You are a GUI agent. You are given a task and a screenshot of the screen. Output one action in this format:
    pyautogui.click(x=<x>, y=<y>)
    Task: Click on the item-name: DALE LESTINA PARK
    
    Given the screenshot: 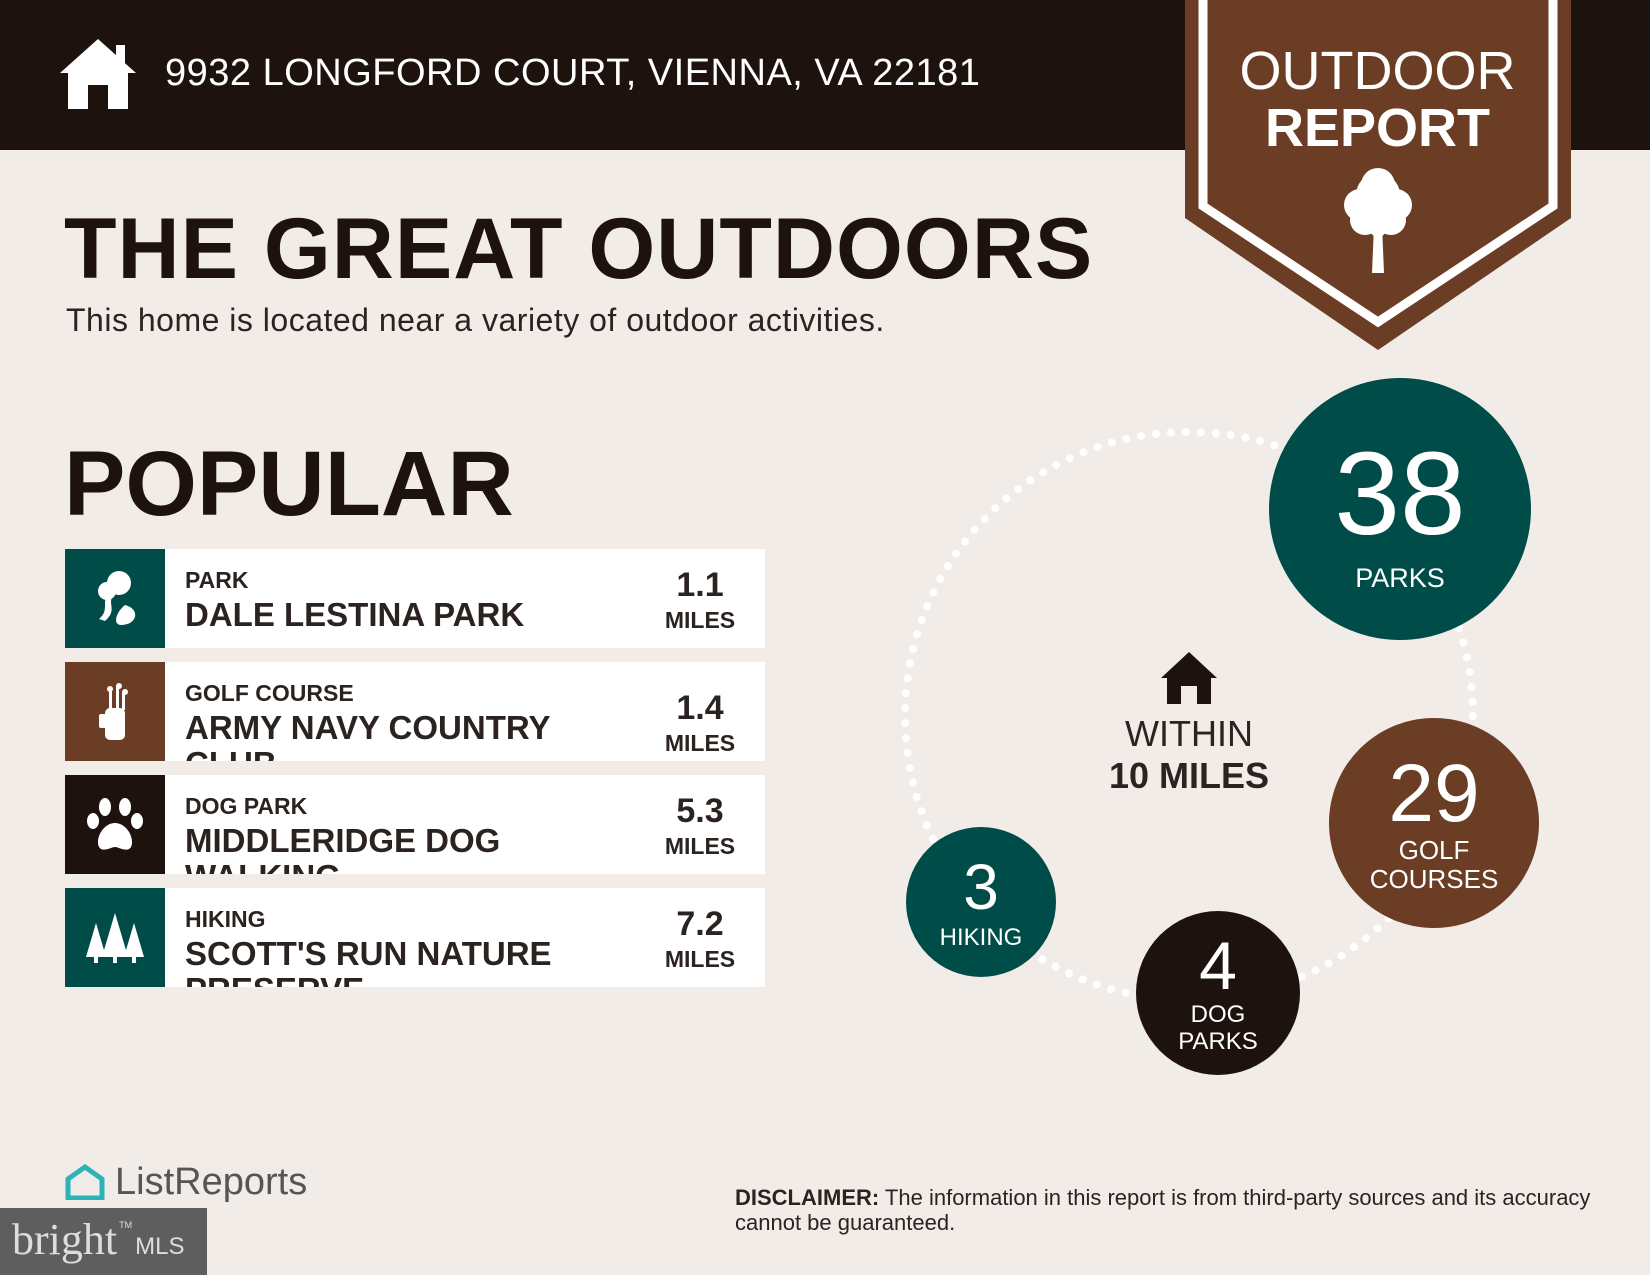 What is the action you would take?
    pyautogui.click(x=355, y=614)
    